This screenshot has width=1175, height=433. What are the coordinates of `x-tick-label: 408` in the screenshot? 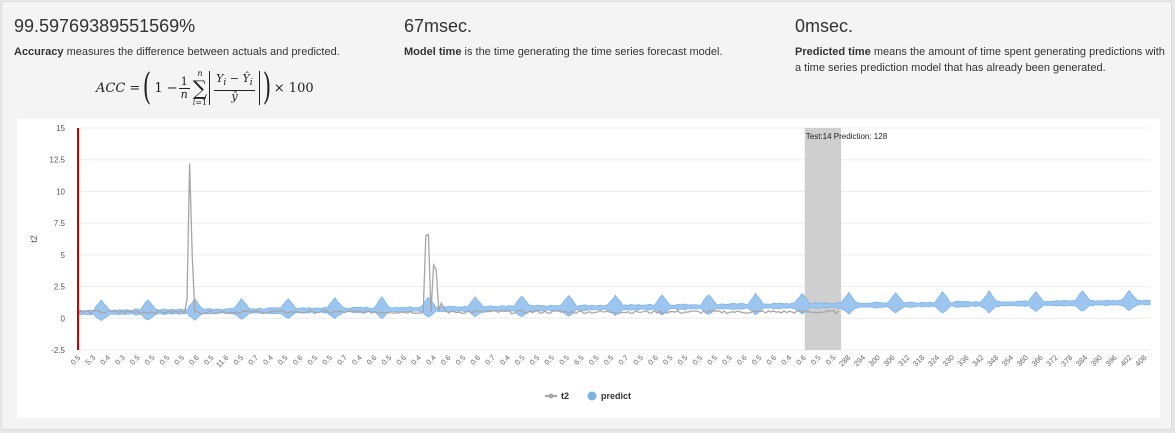 It's located at (1140, 360).